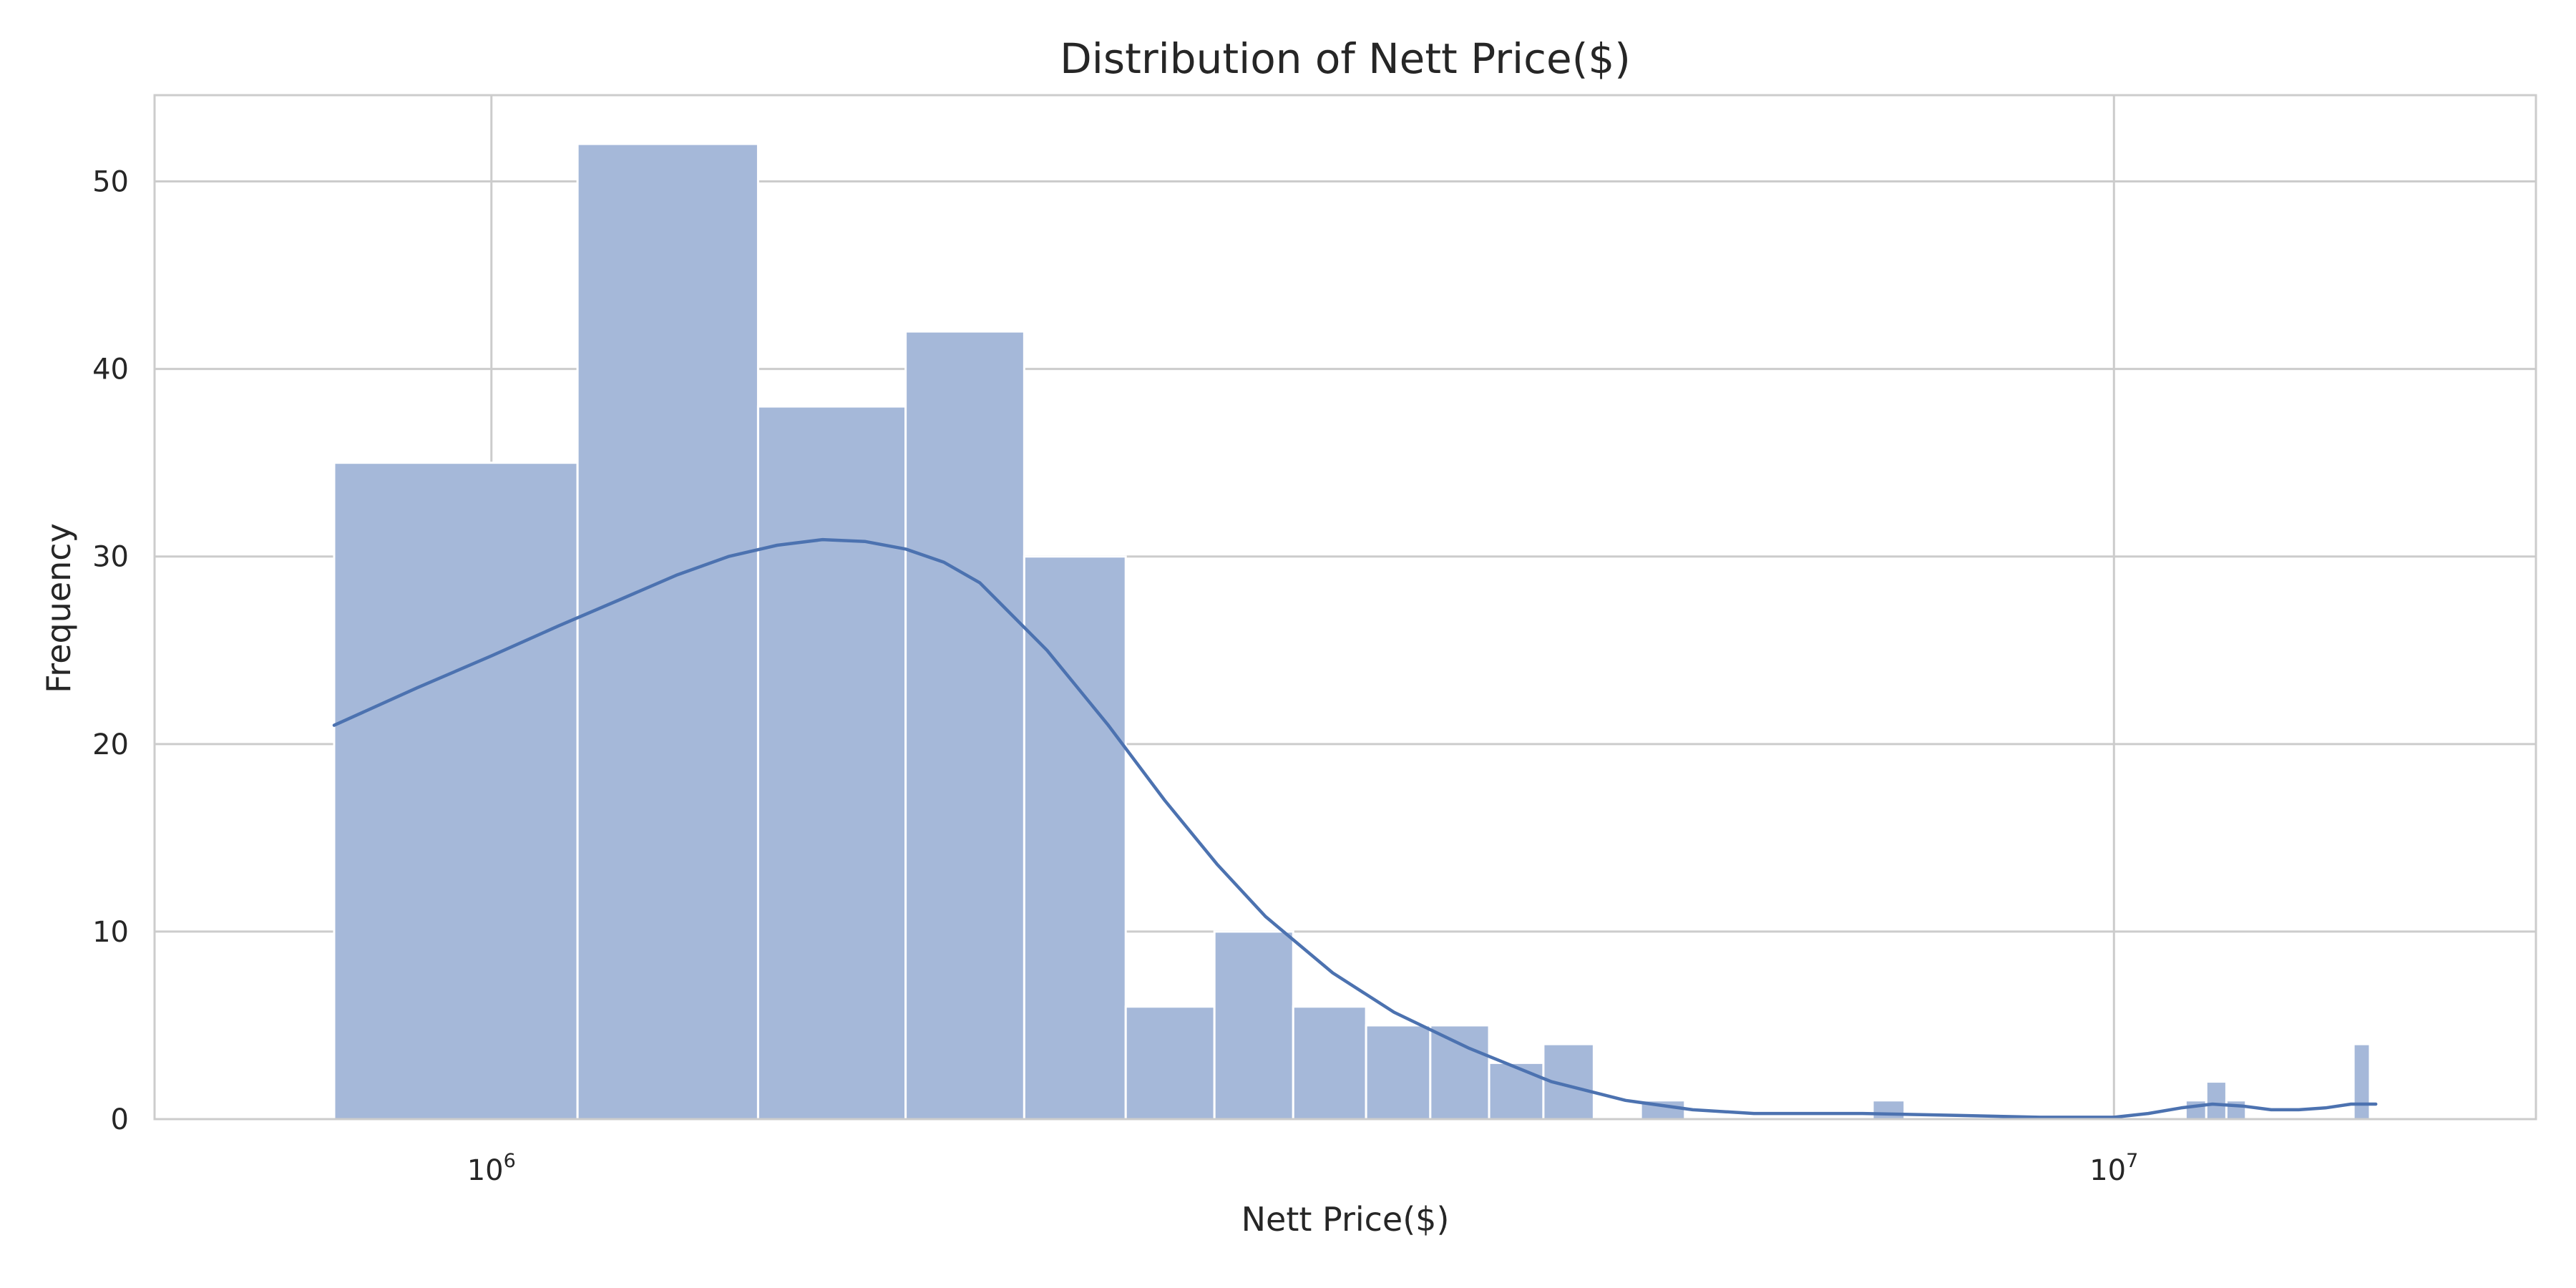 This screenshot has width=2576, height=1288. What do you see at coordinates (2113, 1168) in the screenshot?
I see `x-tick-label: 10⁷` at bounding box center [2113, 1168].